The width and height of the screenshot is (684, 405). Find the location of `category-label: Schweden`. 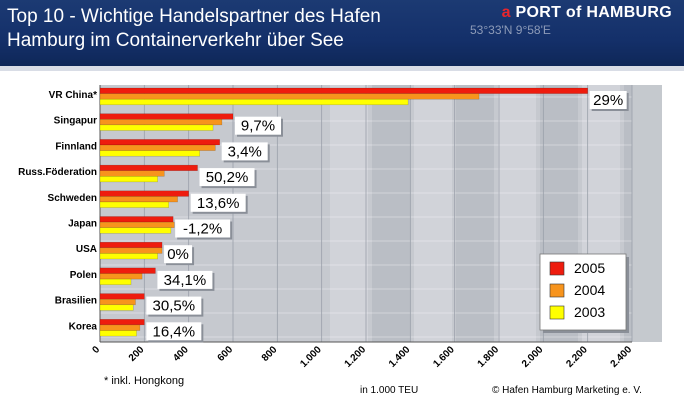

category-label: Schweden is located at coordinates (72, 198).